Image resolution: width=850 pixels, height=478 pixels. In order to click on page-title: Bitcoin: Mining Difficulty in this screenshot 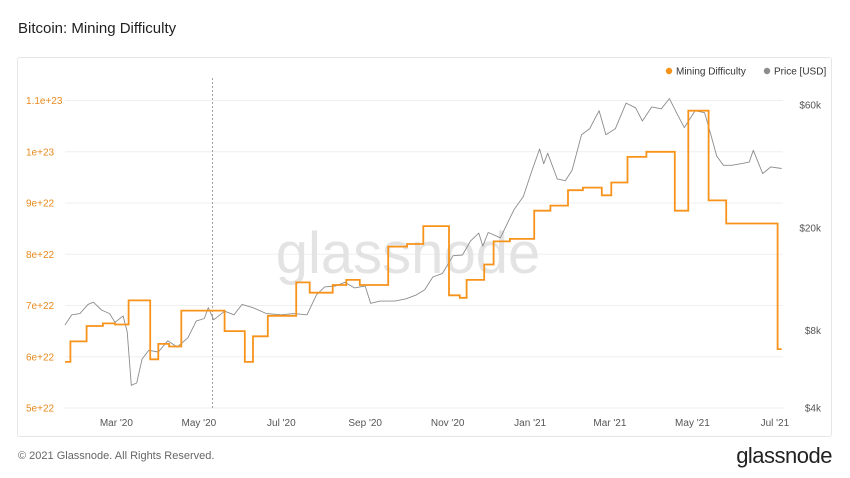, I will do `click(97, 28)`.